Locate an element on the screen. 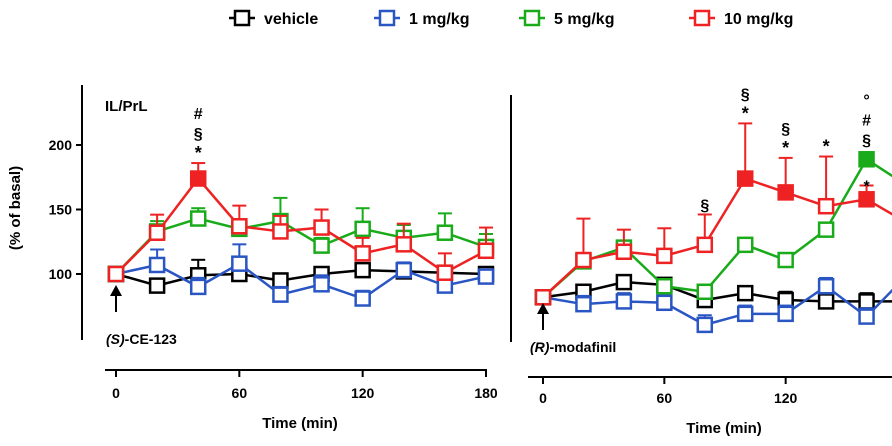 Image resolution: width=892 pixels, height=446 pixels. y-tick-label: 200 is located at coordinates (61, 145).